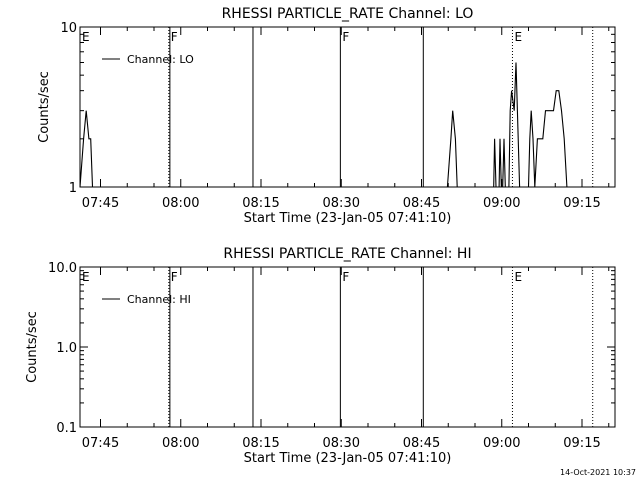 This screenshot has width=640, height=480. What do you see at coordinates (581, 203) in the screenshot?
I see `panel-1-x-tick-label: 09:15` at bounding box center [581, 203].